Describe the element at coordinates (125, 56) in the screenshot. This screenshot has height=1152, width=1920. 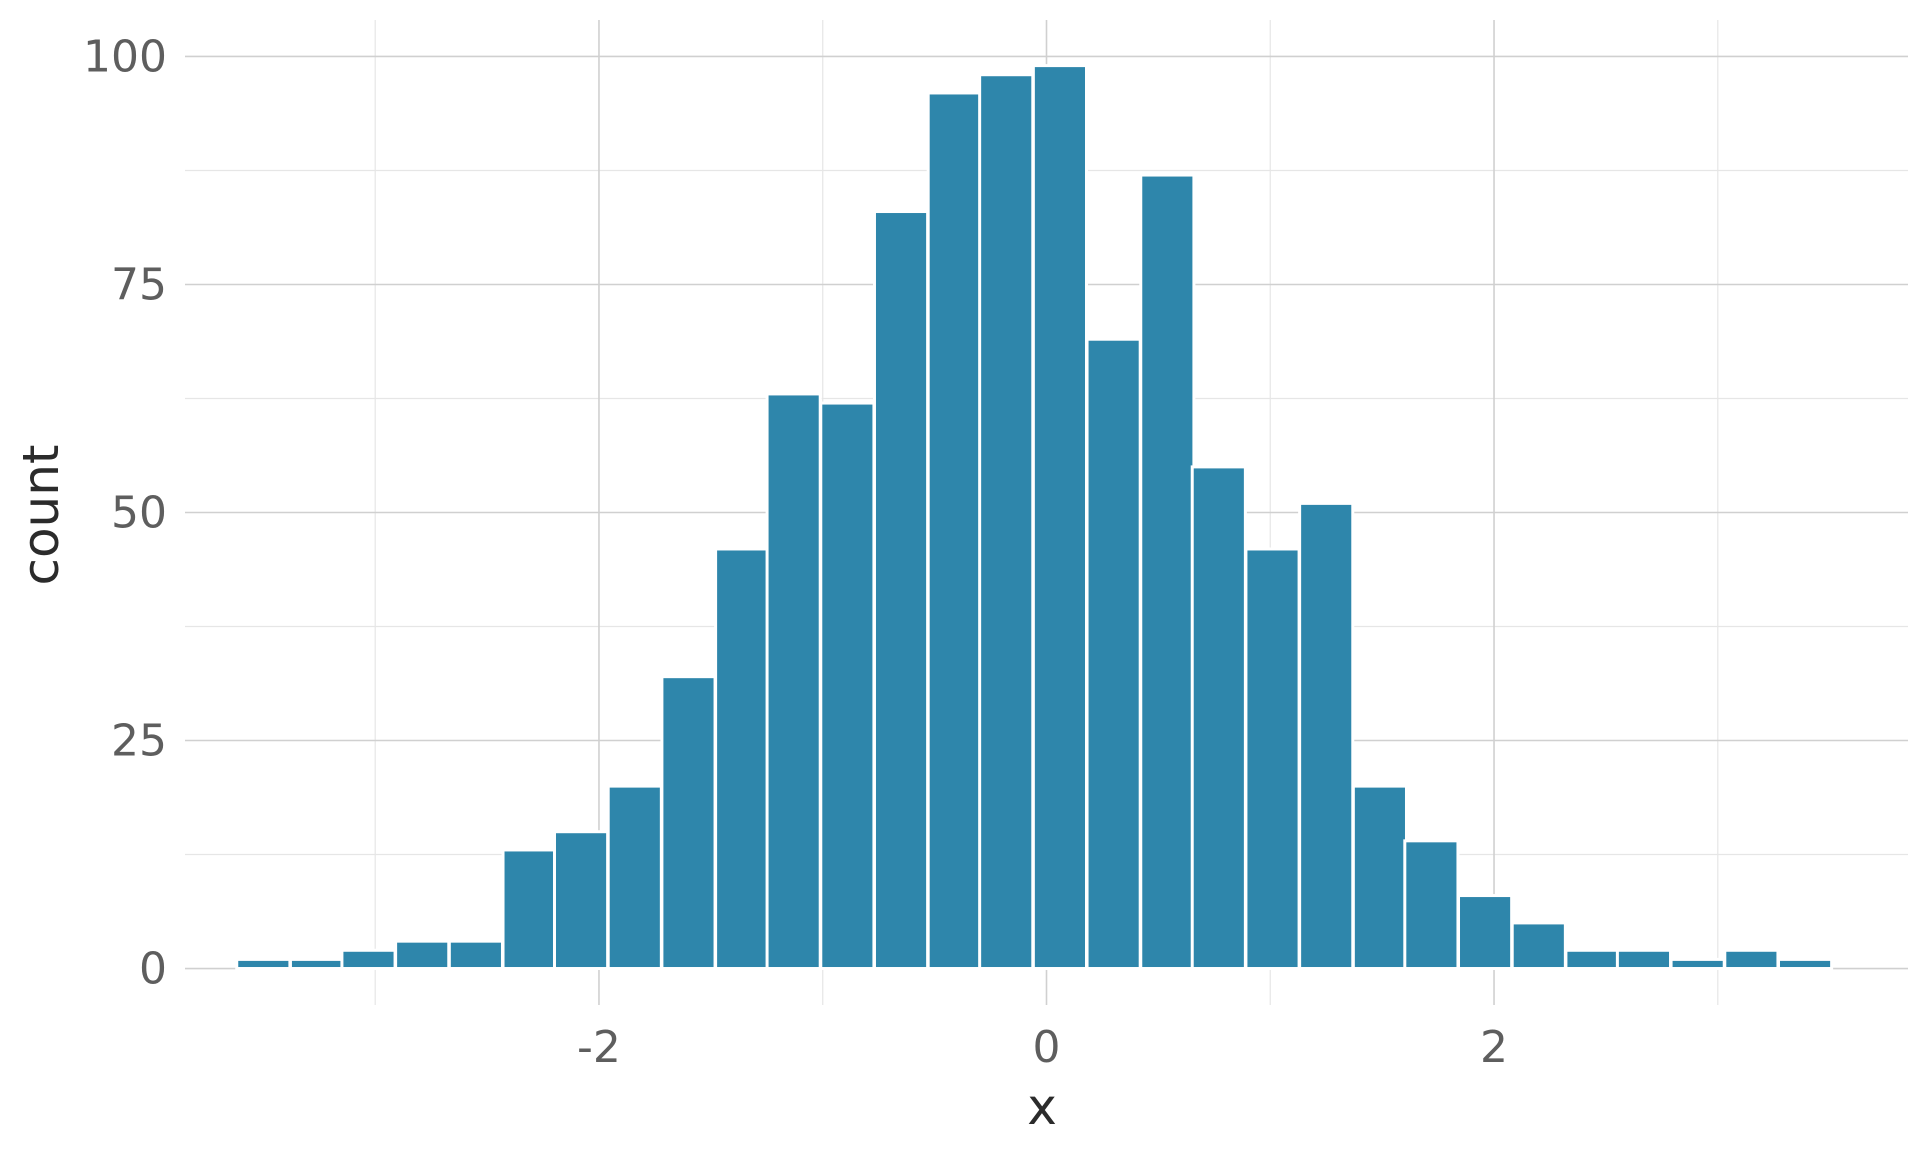
I see `y-tick-label: 100` at that location.